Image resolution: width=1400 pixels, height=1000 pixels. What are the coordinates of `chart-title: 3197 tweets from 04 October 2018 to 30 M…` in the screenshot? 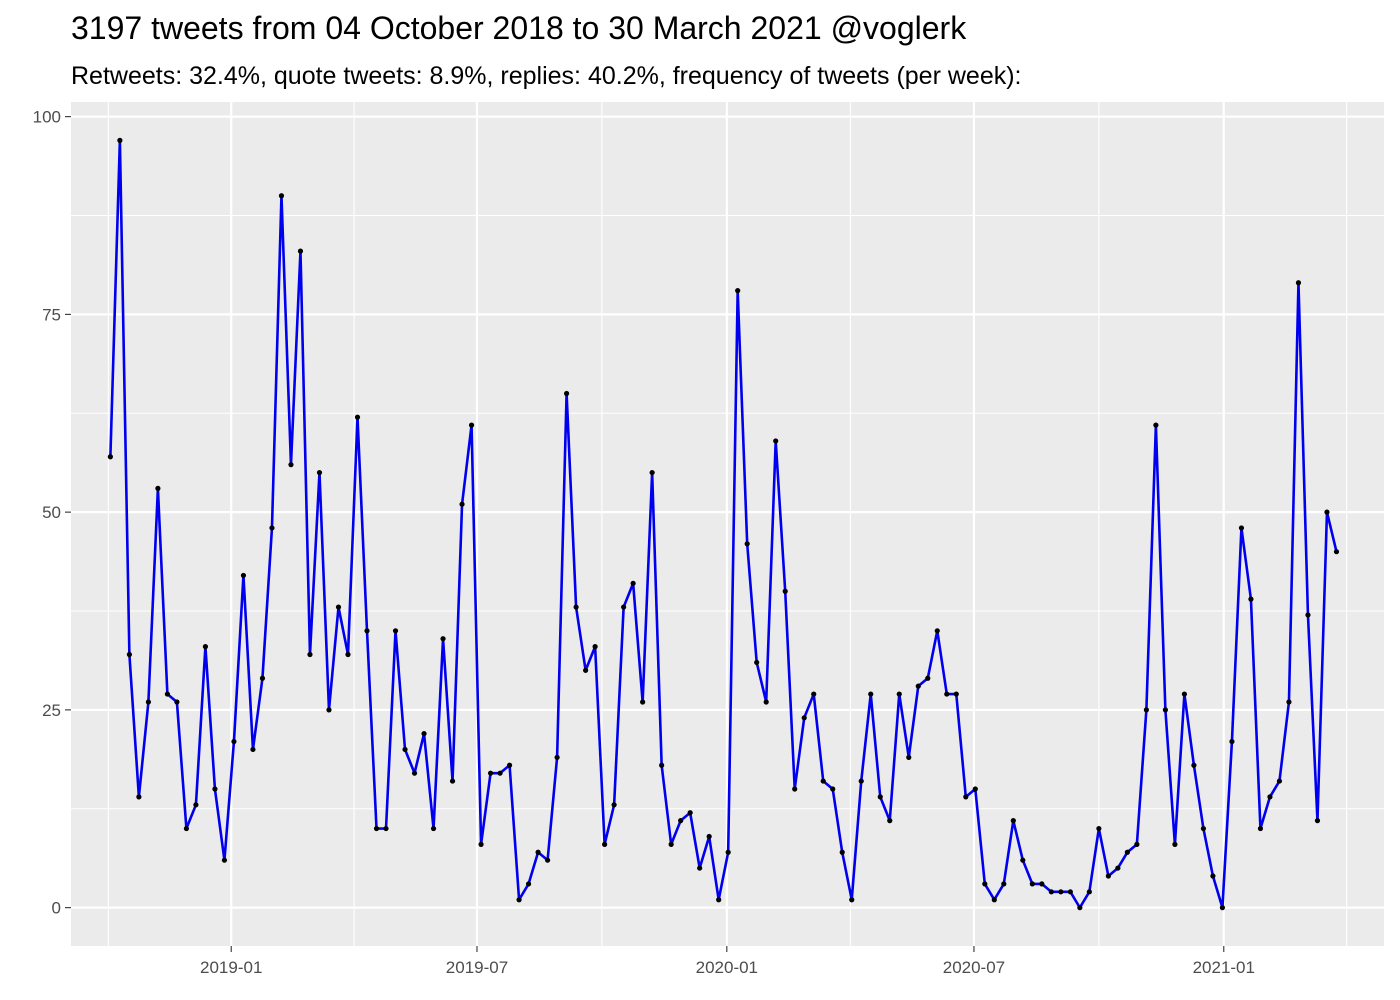 It's located at (519, 28).